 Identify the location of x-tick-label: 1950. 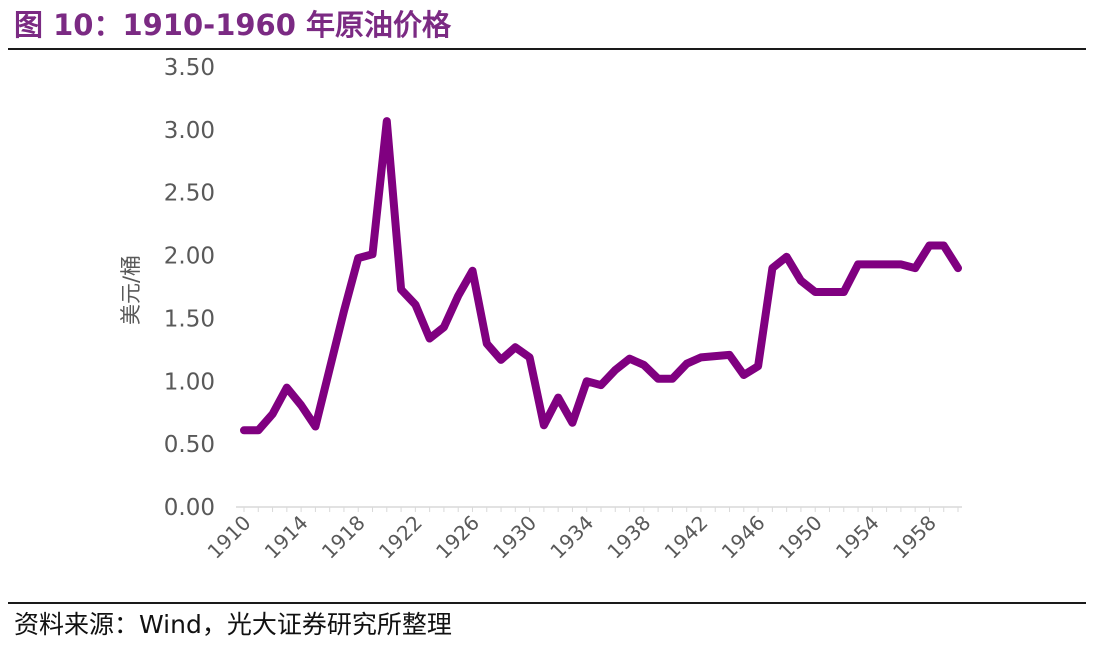
(800, 537).